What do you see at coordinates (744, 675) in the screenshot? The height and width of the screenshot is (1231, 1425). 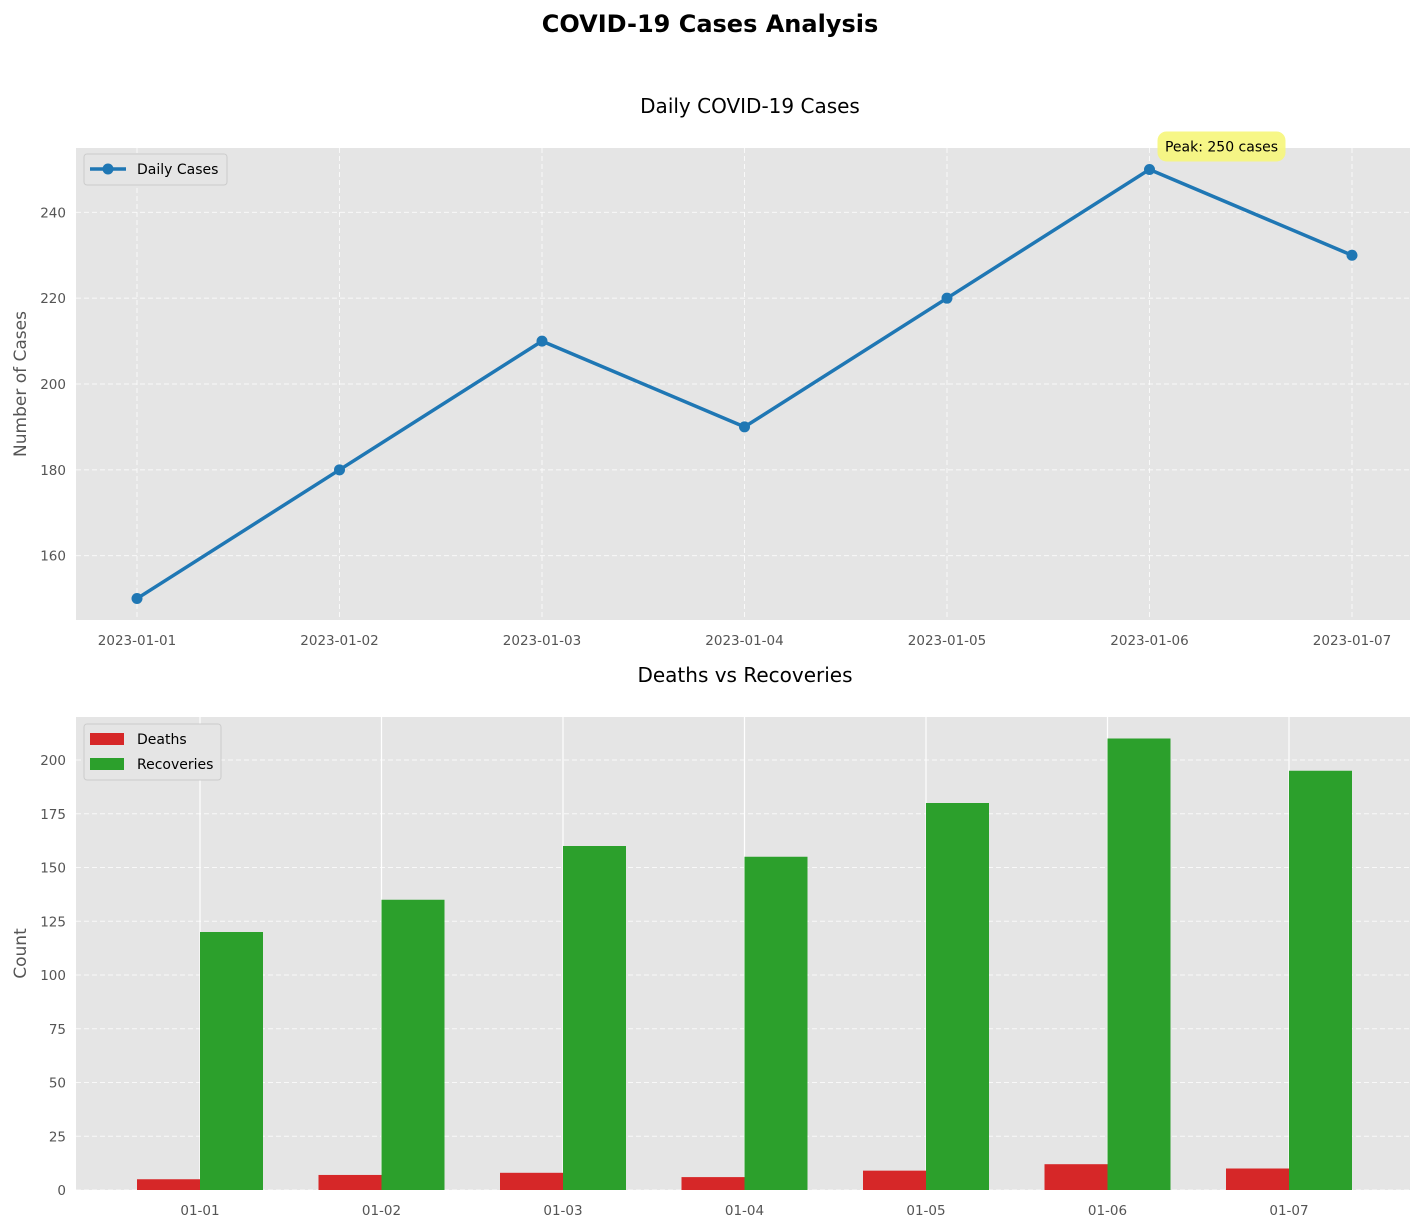 I see `chart-title: Deaths vs Recoveries` at bounding box center [744, 675].